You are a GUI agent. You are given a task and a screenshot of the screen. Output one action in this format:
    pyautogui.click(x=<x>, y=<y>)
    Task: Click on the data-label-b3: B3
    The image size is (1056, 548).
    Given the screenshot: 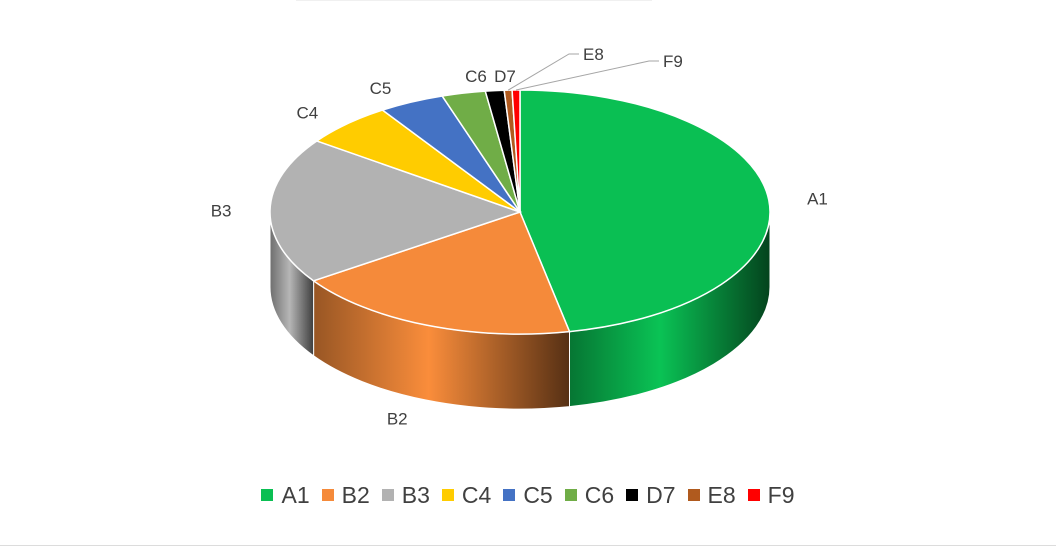 What is the action you would take?
    pyautogui.click(x=221, y=210)
    